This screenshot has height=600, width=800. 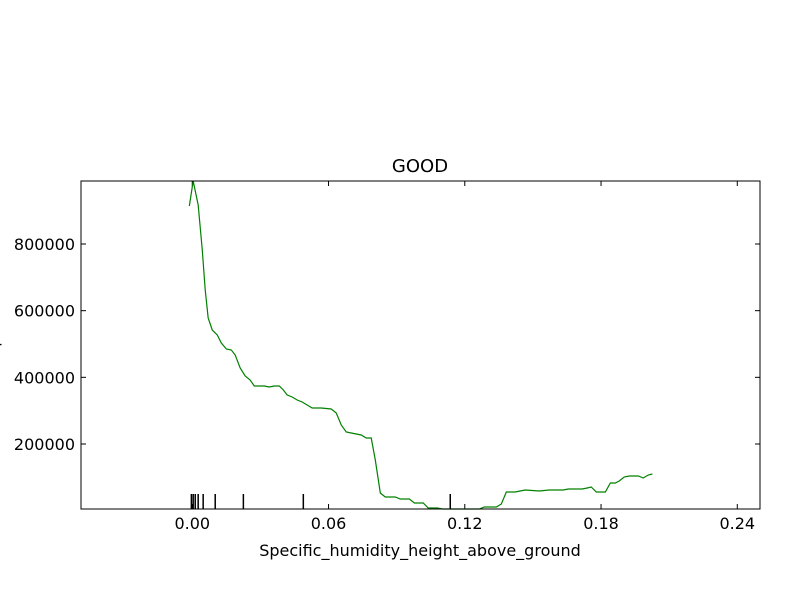 What do you see at coordinates (1, 345) in the screenshot?
I see `y-axis-label: Partial dependence` at bounding box center [1, 345].